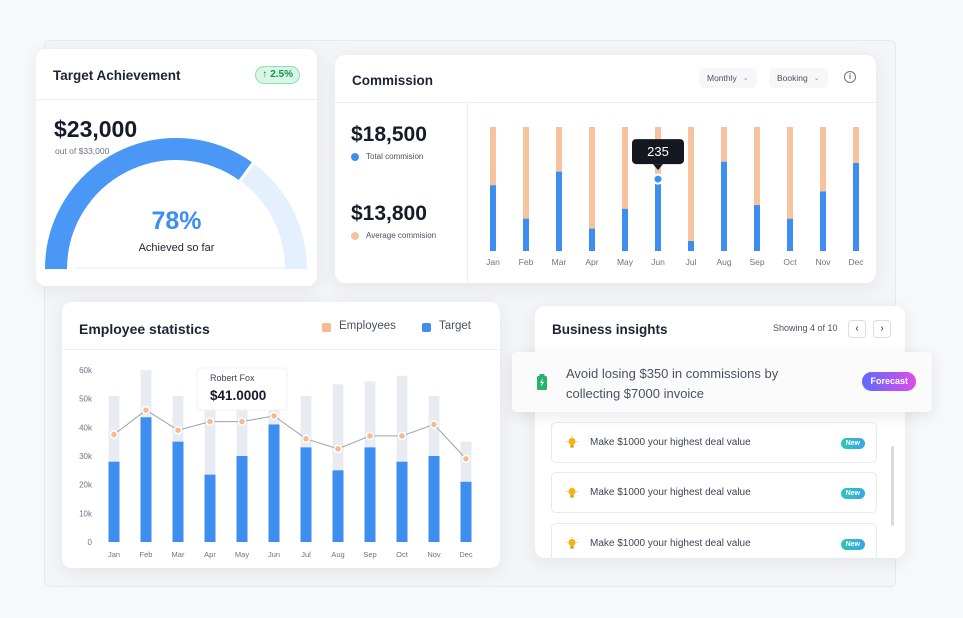 This screenshot has width=963, height=618. Describe the element at coordinates (591, 262) in the screenshot. I see `commission-x-label: Apr` at that location.